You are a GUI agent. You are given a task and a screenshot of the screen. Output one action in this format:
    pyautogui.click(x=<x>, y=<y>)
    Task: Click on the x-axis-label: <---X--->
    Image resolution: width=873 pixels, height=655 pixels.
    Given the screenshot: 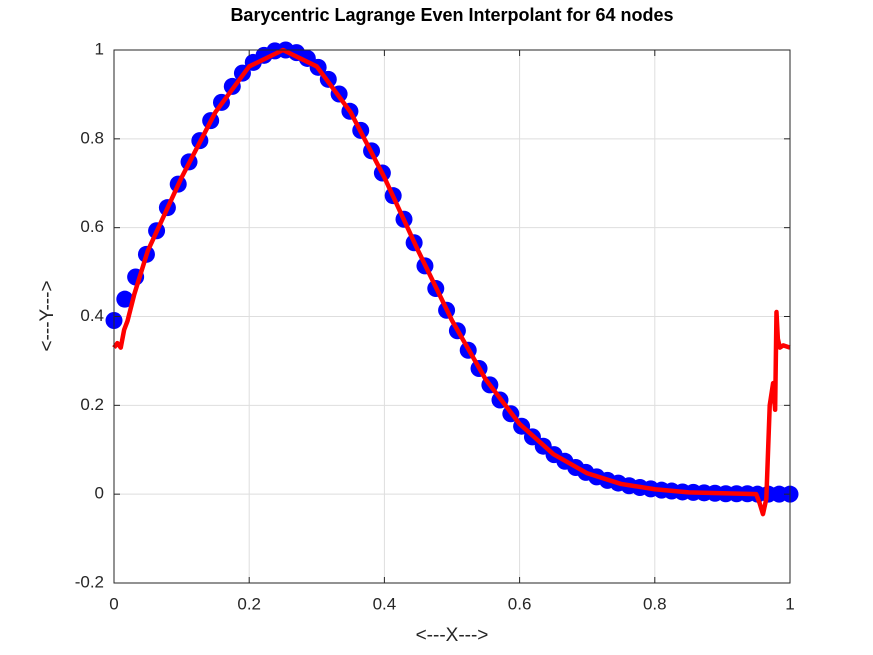 What is the action you would take?
    pyautogui.click(x=452, y=635)
    